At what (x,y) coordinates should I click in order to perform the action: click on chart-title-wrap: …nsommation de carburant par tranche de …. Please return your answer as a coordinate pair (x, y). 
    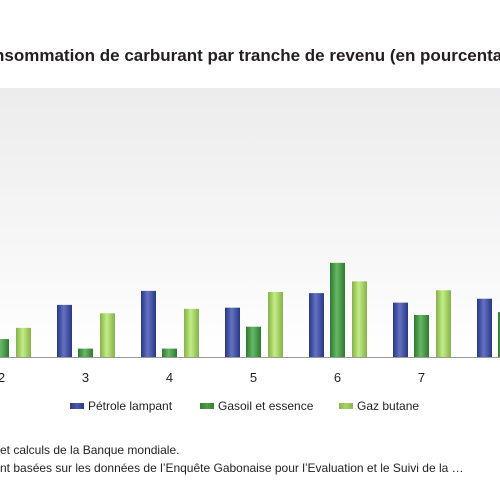
    Looking at the image, I should click on (250, 56).